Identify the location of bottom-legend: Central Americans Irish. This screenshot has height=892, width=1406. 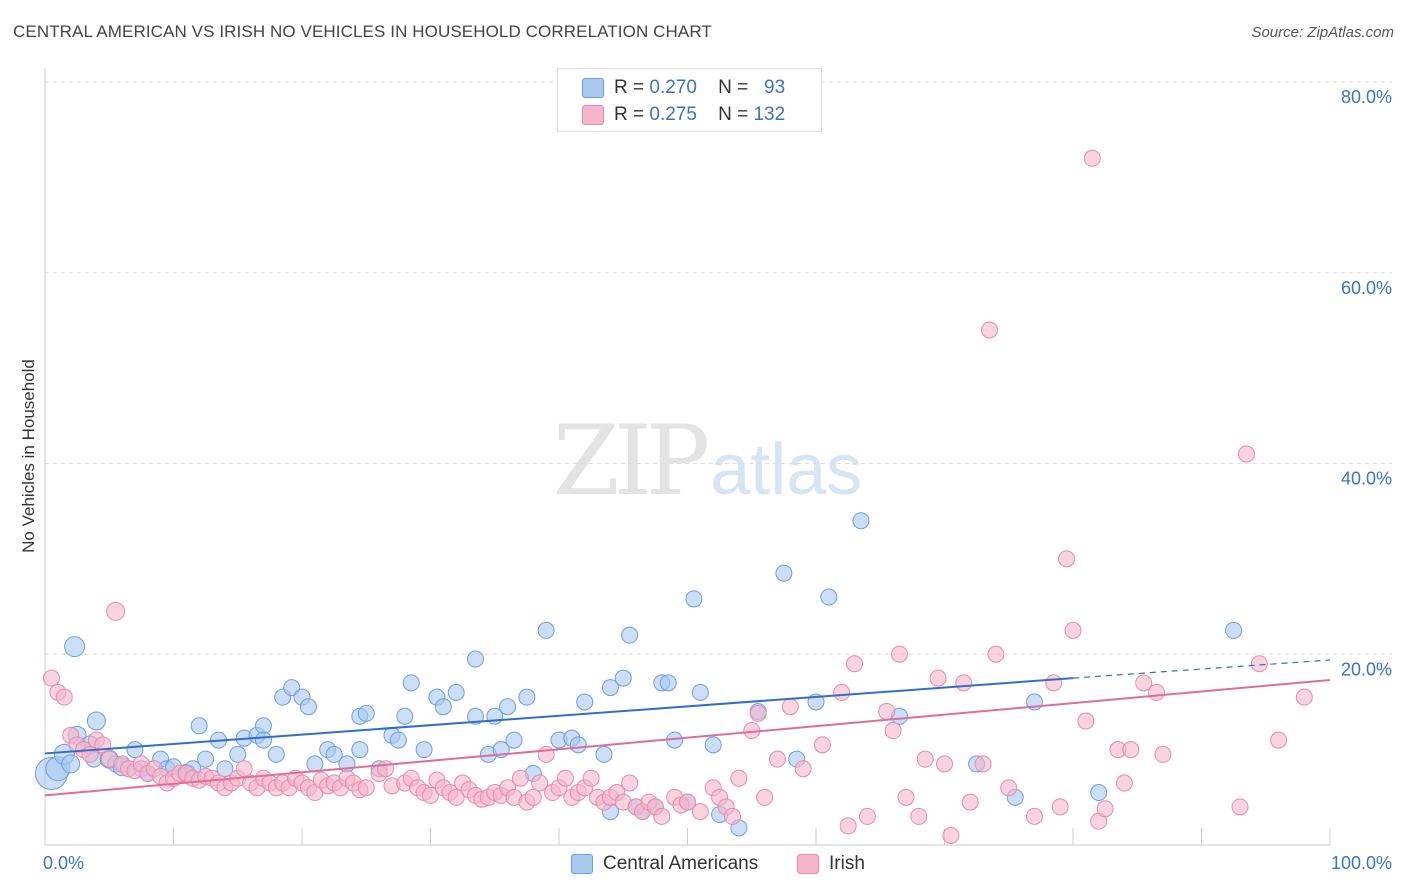
(703, 865).